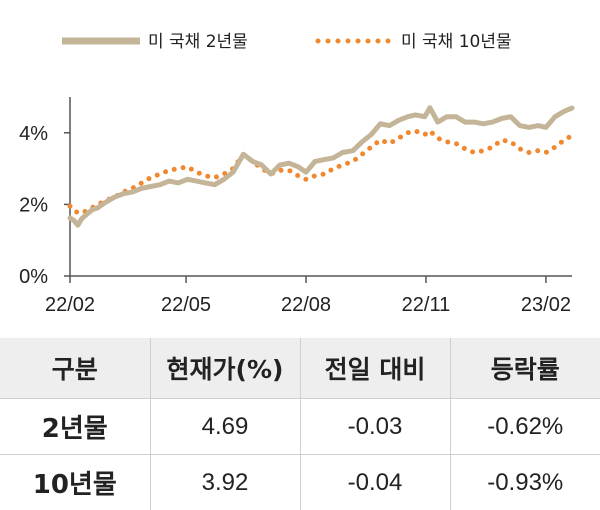 The height and width of the screenshot is (510, 600). What do you see at coordinates (75, 482) in the screenshot?
I see `row-label: 10년물` at bounding box center [75, 482].